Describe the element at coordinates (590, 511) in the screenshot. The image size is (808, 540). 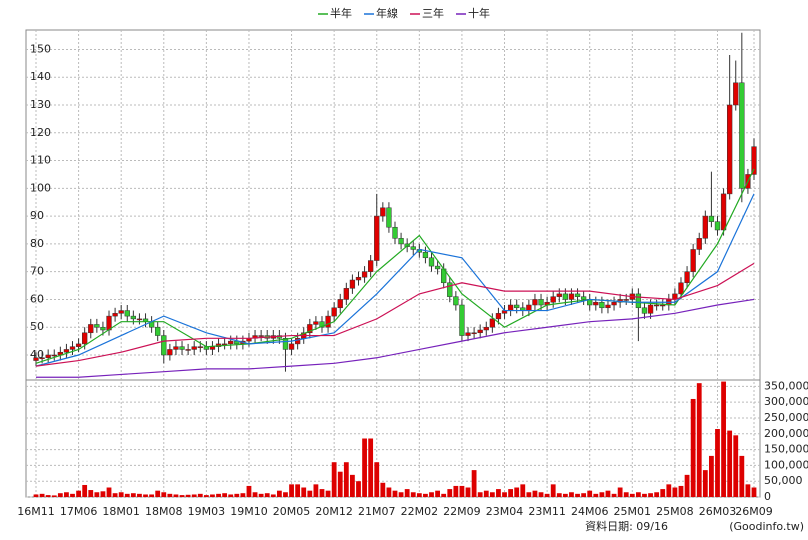
I see `x-tick-label: 24M06` at that location.